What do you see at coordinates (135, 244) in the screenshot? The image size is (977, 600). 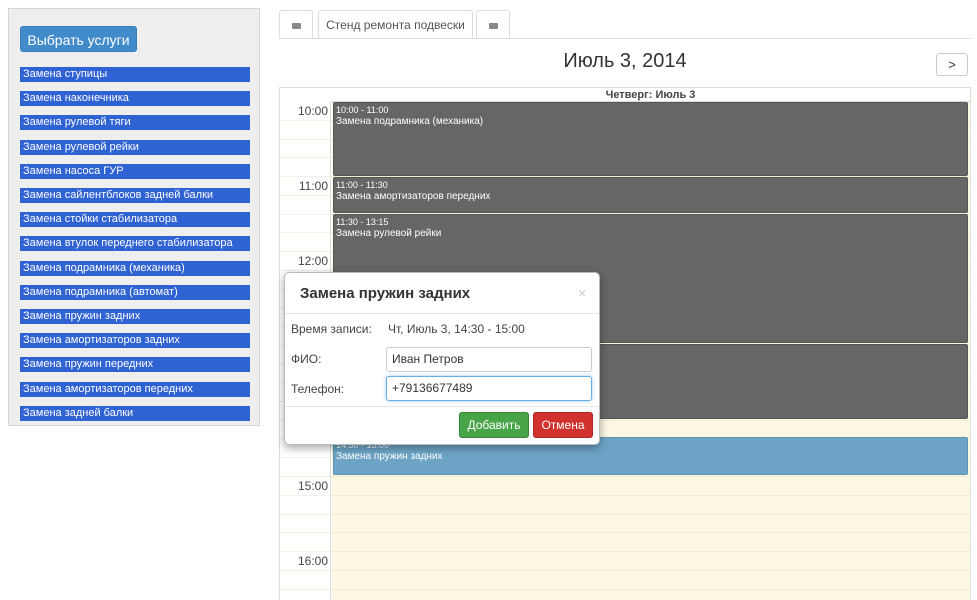 I see `service-item: Замена втулок переднего стабилизатора` at bounding box center [135, 244].